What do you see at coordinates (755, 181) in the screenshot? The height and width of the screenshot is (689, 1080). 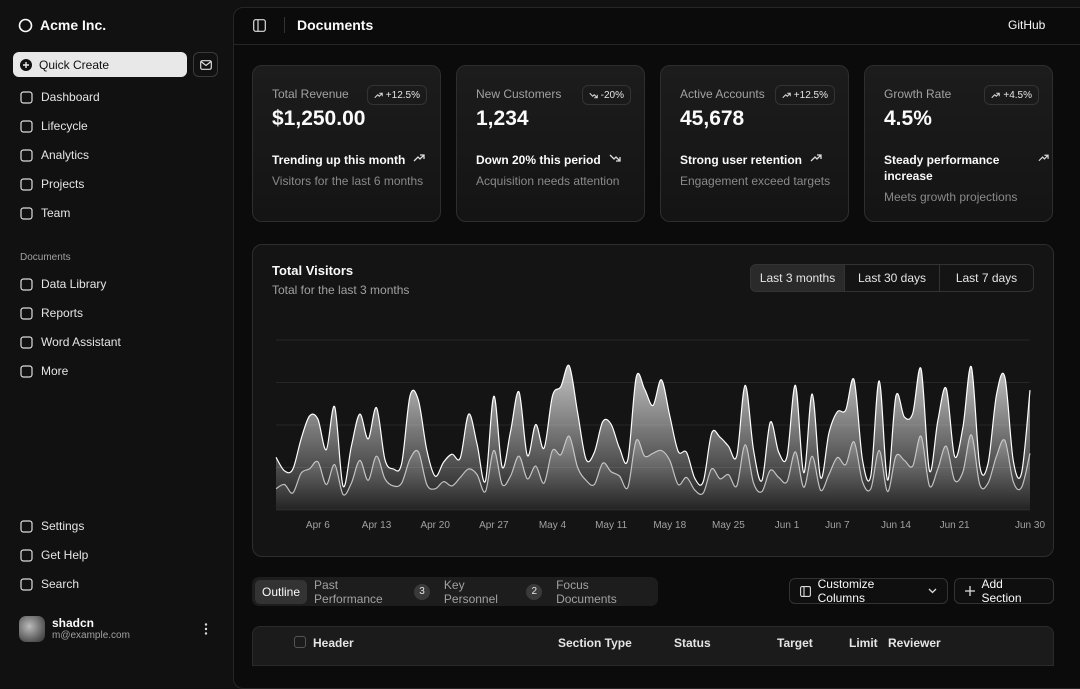 I see `card-description: Engagement exceed targets` at bounding box center [755, 181].